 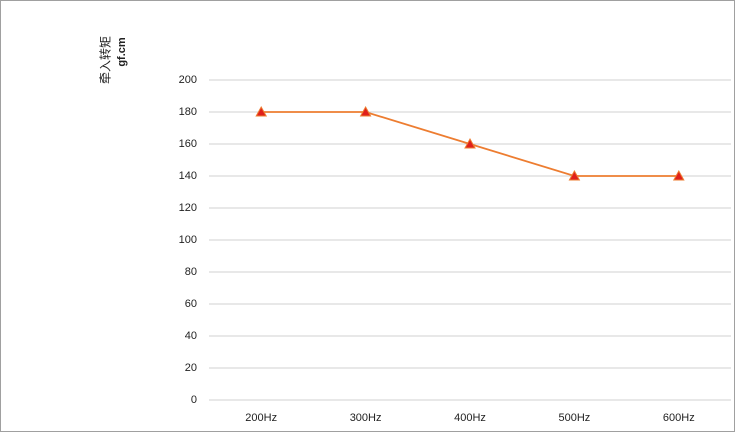 What do you see at coordinates (575, 418) in the screenshot?
I see `x-tick-label: 500Hz` at bounding box center [575, 418].